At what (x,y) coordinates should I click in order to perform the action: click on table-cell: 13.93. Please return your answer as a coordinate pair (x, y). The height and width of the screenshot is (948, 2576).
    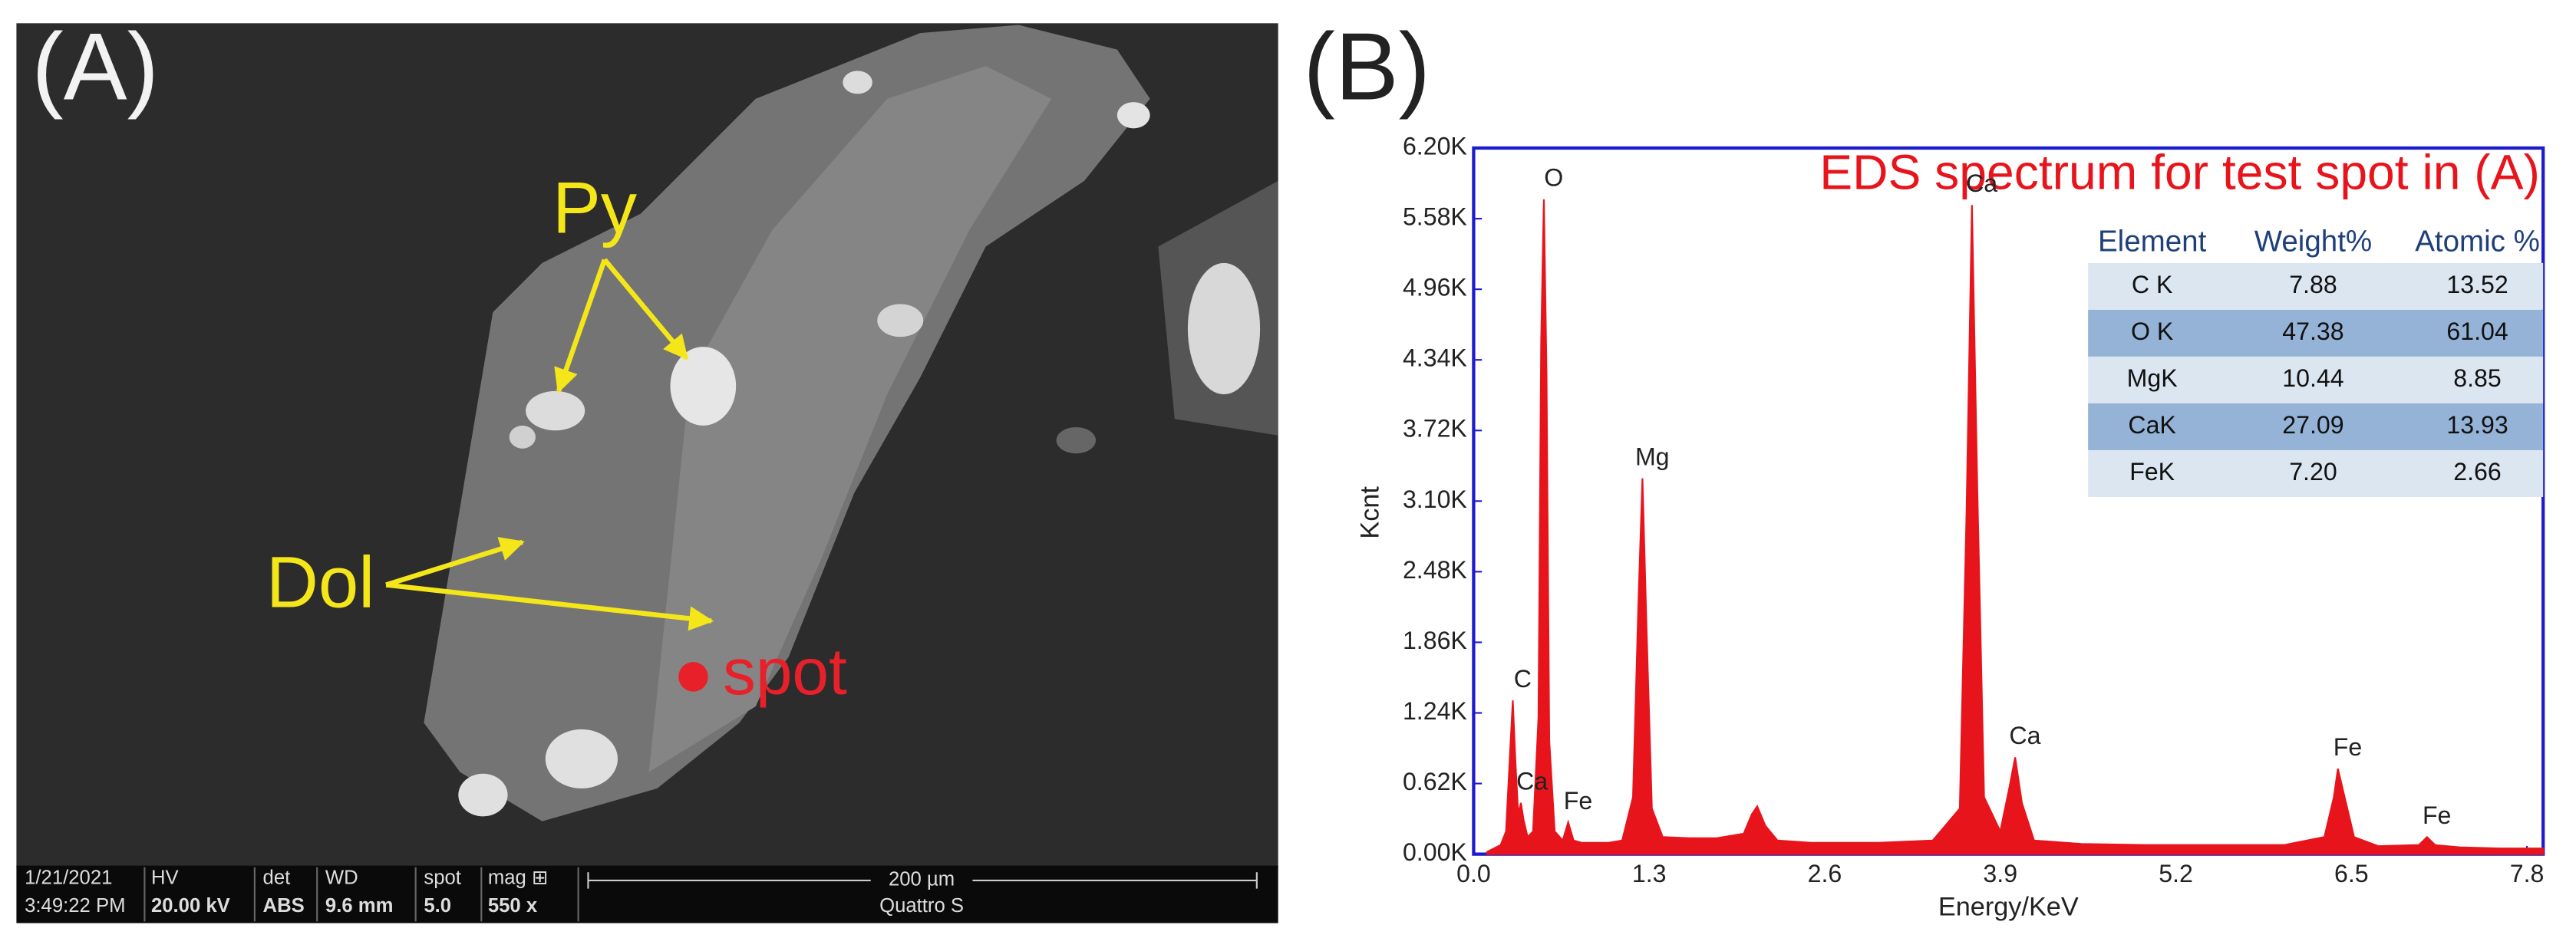
    Looking at the image, I should click on (2477, 425).